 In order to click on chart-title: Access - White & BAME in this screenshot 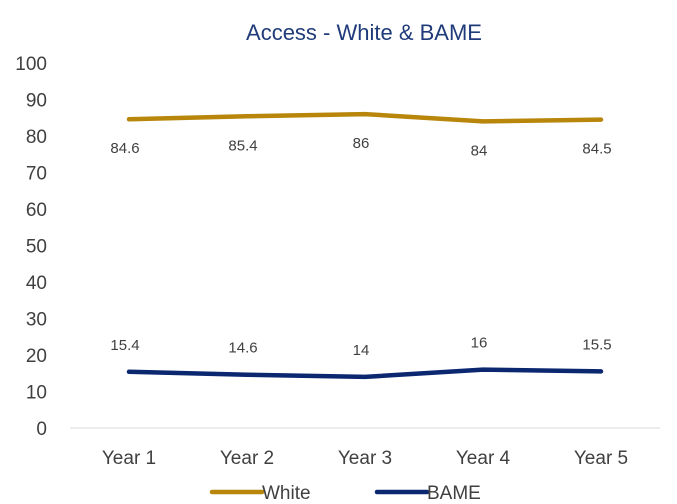, I will do `click(364, 32)`.